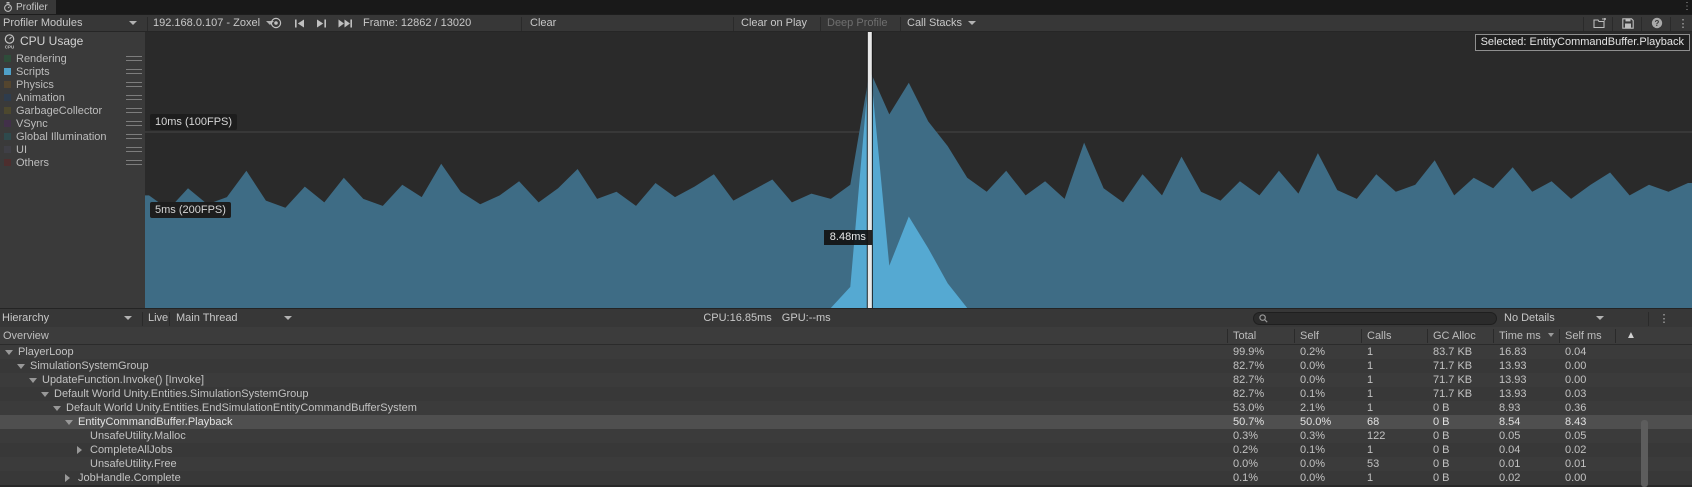 The image size is (1692, 487). What do you see at coordinates (72, 58) in the screenshot?
I see `legend-item-rendering: Rendering` at bounding box center [72, 58].